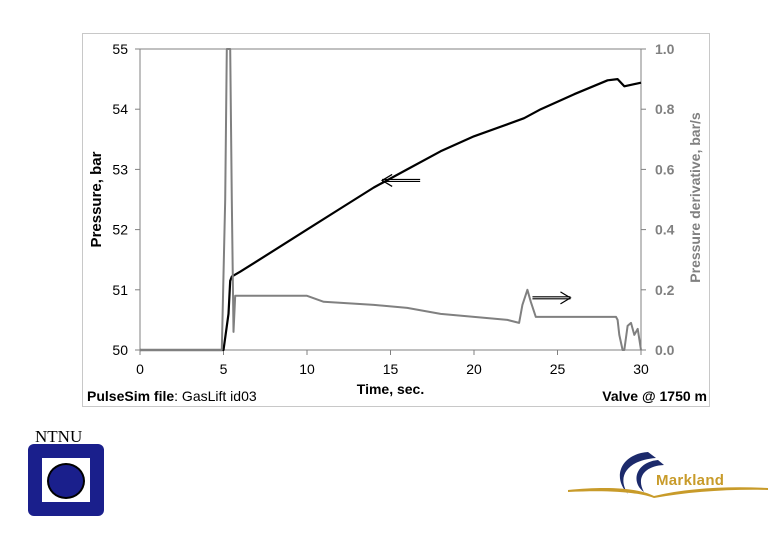 The width and height of the screenshot is (780, 540). What do you see at coordinates (120, 109) in the screenshot?
I see `y-left-tick-label: 54` at bounding box center [120, 109].